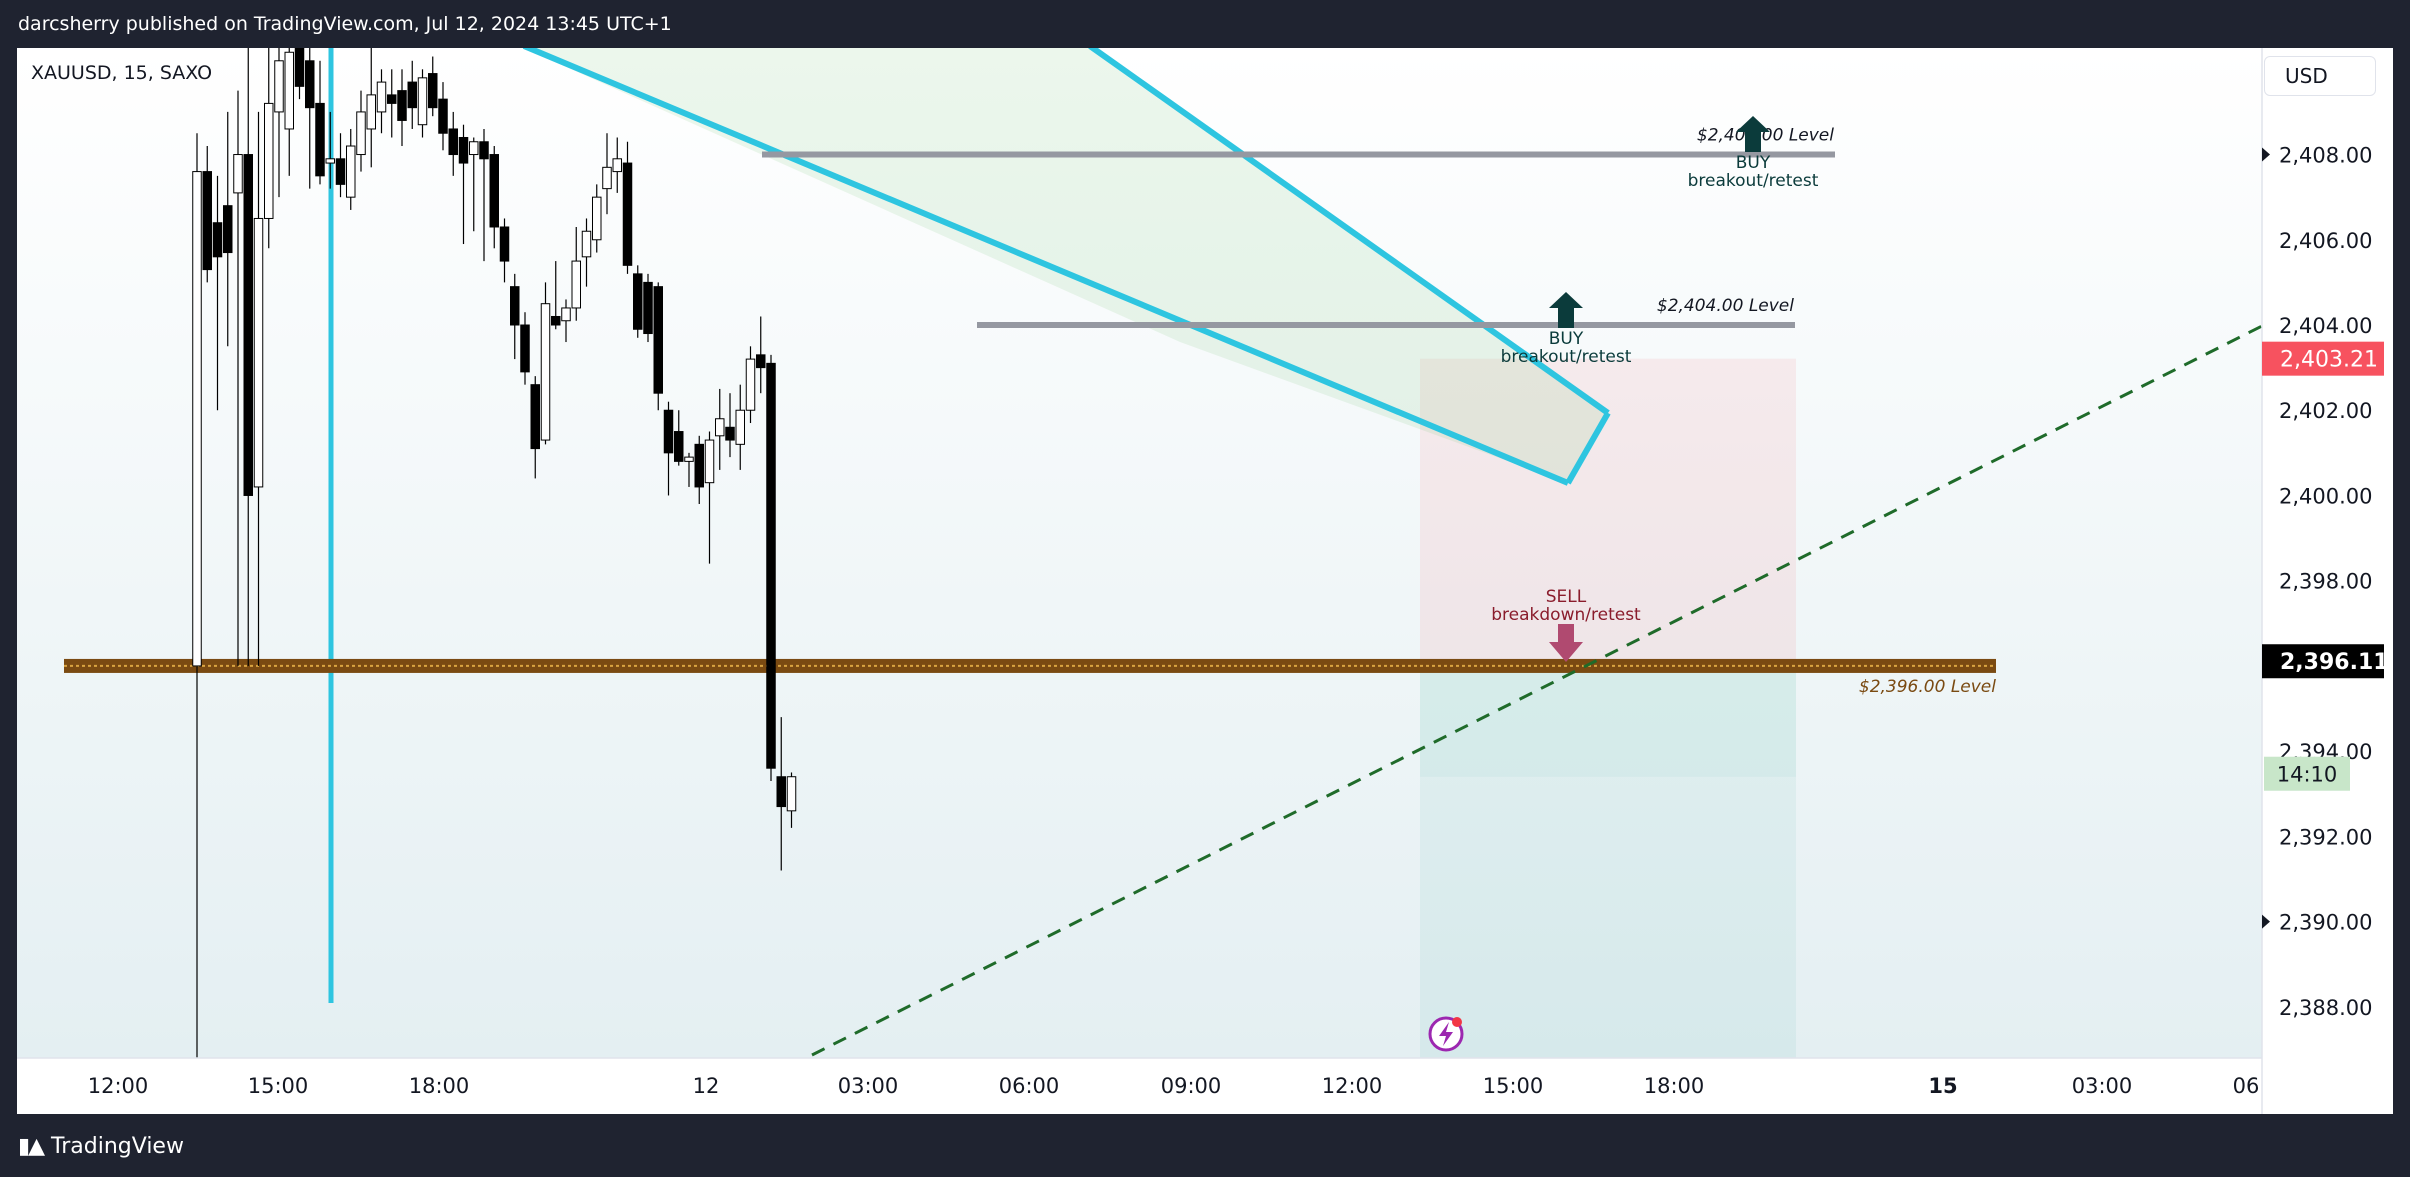 Image resolution: width=2410 pixels, height=1177 pixels. Describe the element at coordinates (1927, 687) in the screenshot. I see `level-label-3: $2,396.00 Level` at that location.